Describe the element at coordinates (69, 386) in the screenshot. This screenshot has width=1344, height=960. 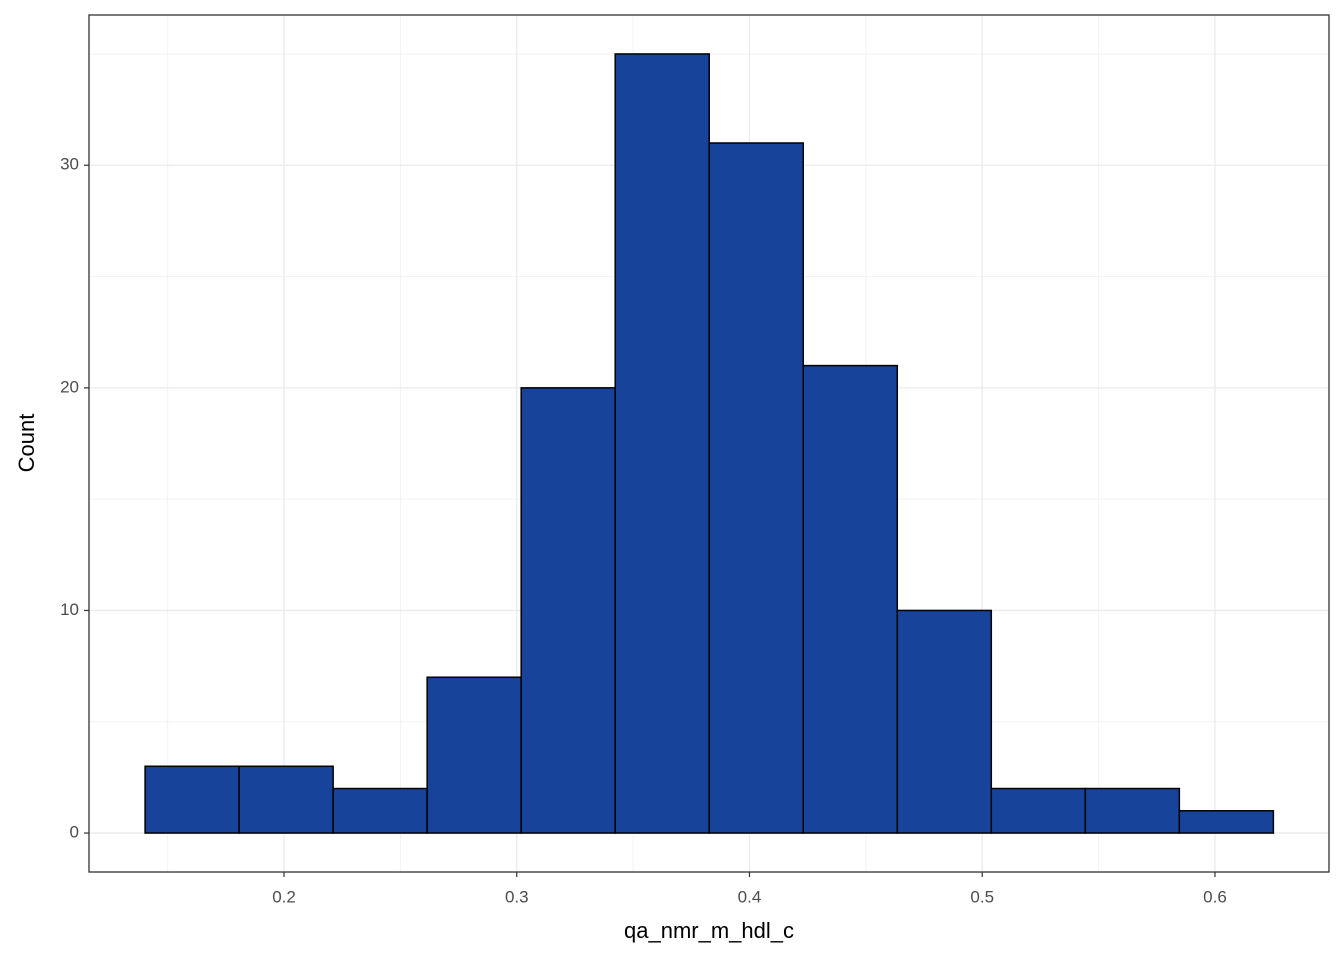
I see `y-tick-label: 20` at that location.